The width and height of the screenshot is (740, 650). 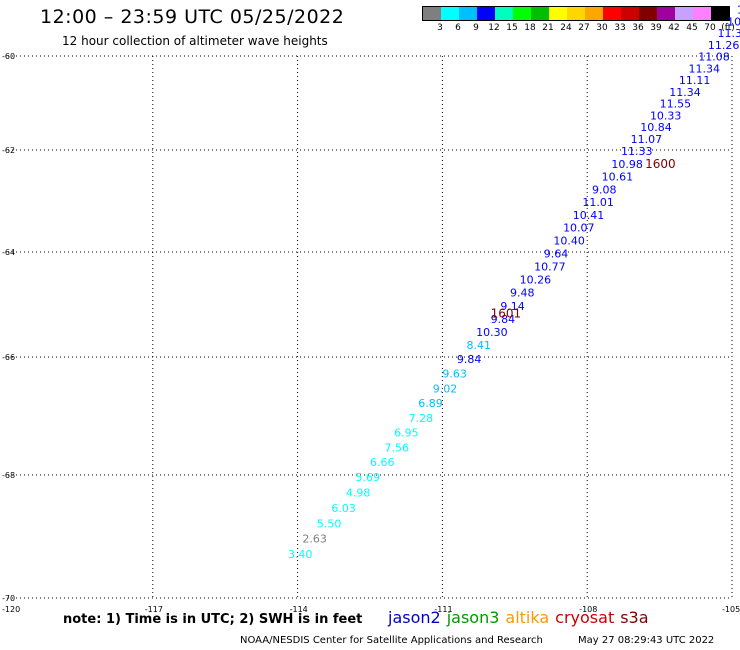 What do you see at coordinates (406, 433) in the screenshot?
I see `data-point-label: 6.95` at bounding box center [406, 433].